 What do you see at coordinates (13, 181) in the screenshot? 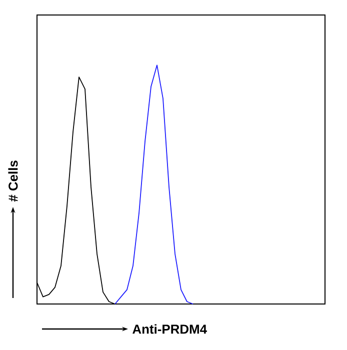
I see `y-axis-title: # Cells` at bounding box center [13, 181].